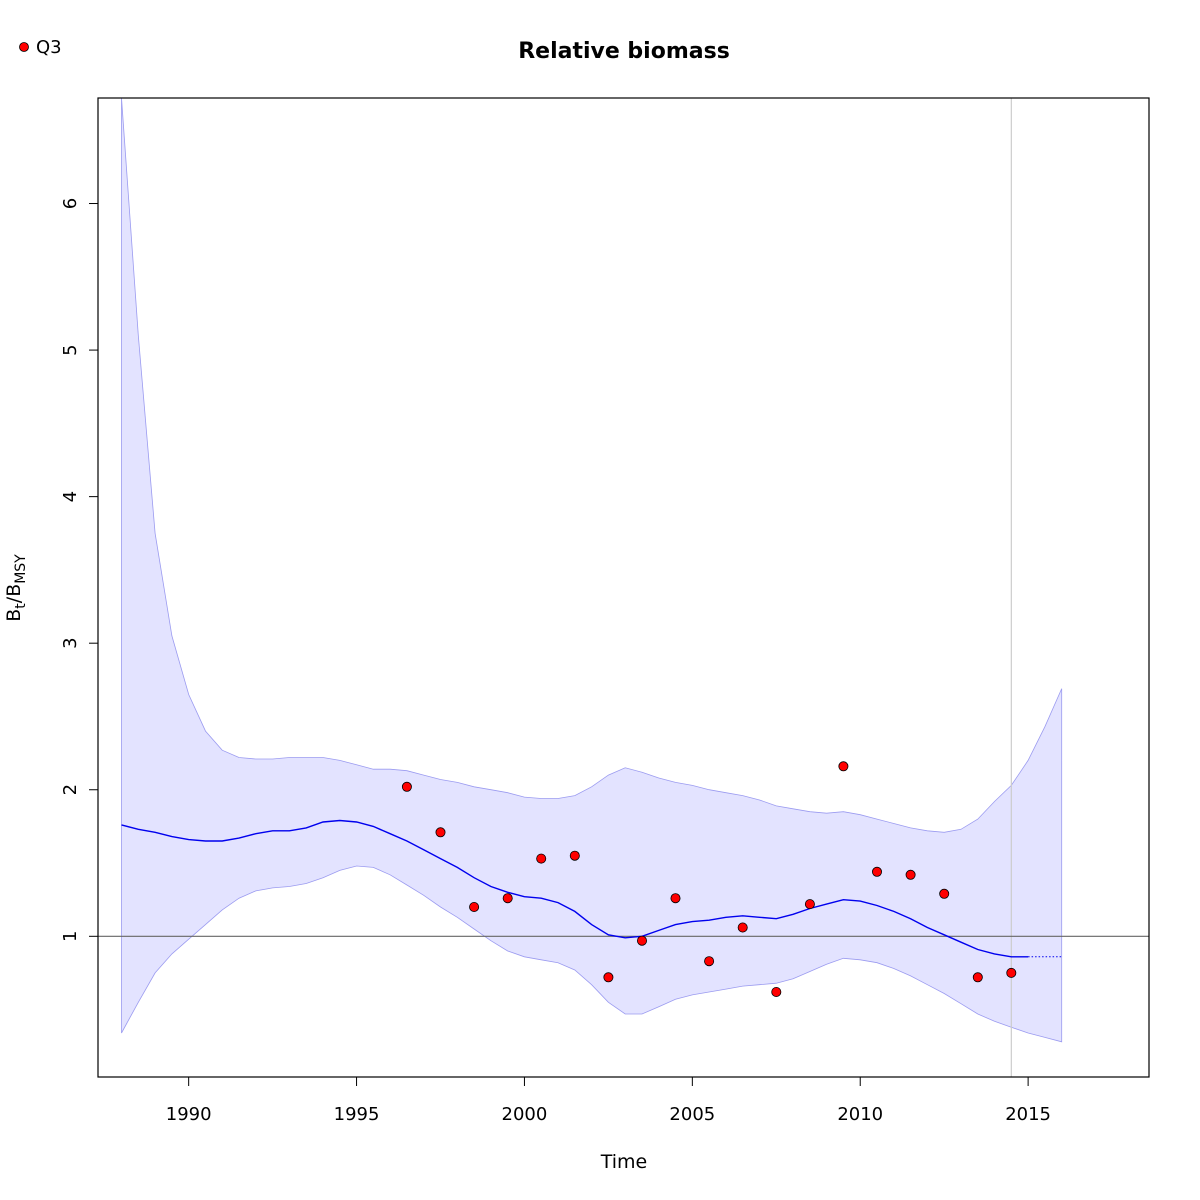 This screenshot has height=1200, width=1200. What do you see at coordinates (1028, 1114) in the screenshot?
I see `x-tick-label: 2015` at bounding box center [1028, 1114].